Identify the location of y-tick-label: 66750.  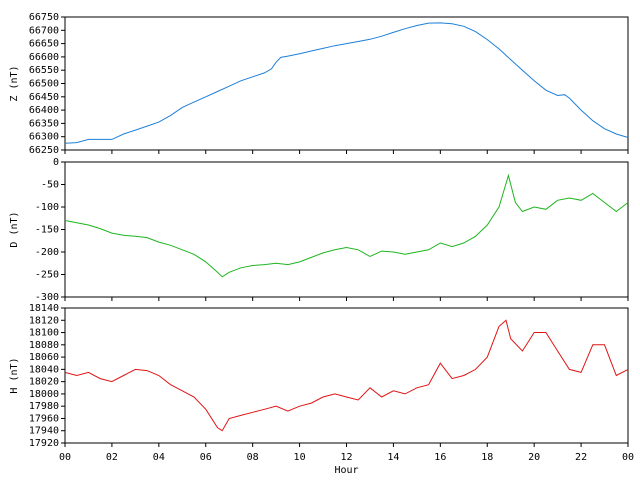
(44, 17).